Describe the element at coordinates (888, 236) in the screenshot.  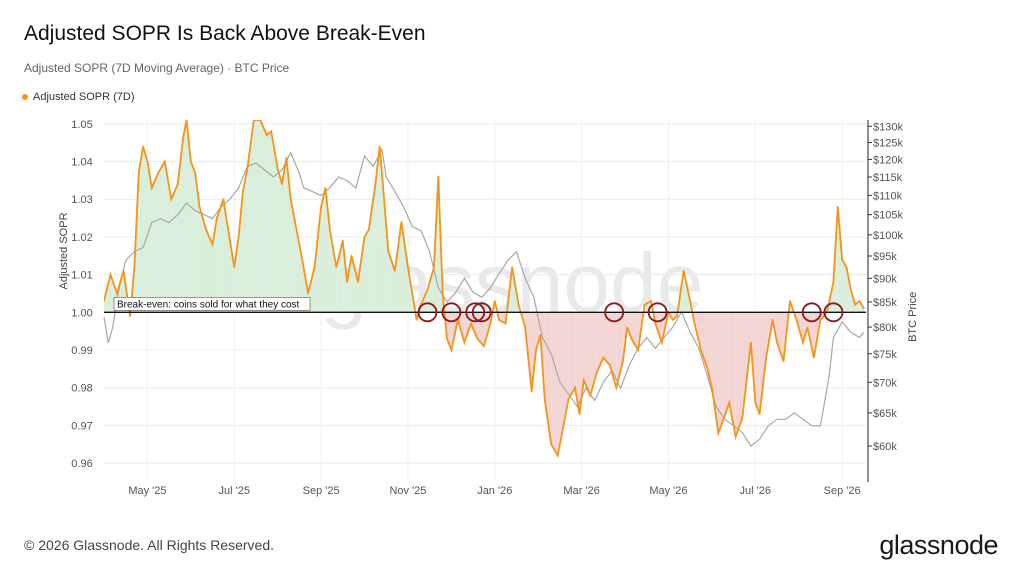
I see `right-tick-label: $100k` at that location.